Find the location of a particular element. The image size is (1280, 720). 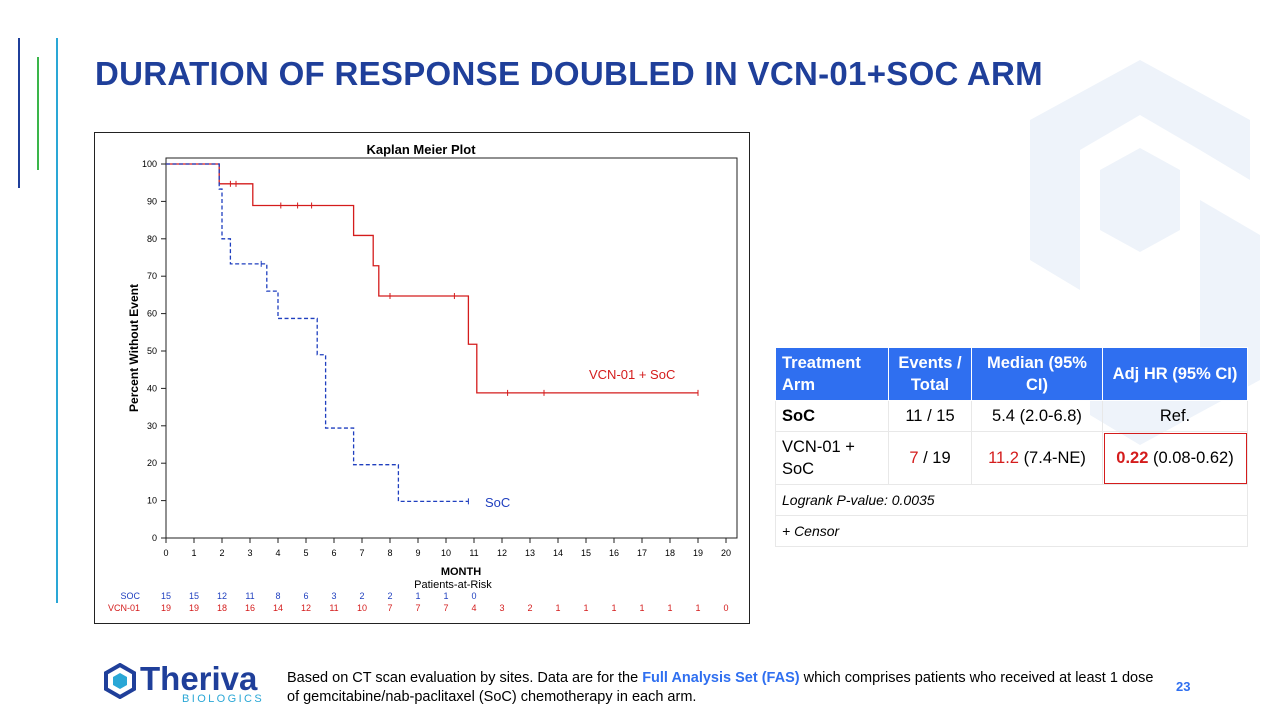

events-count: 11 is located at coordinates (914, 416).